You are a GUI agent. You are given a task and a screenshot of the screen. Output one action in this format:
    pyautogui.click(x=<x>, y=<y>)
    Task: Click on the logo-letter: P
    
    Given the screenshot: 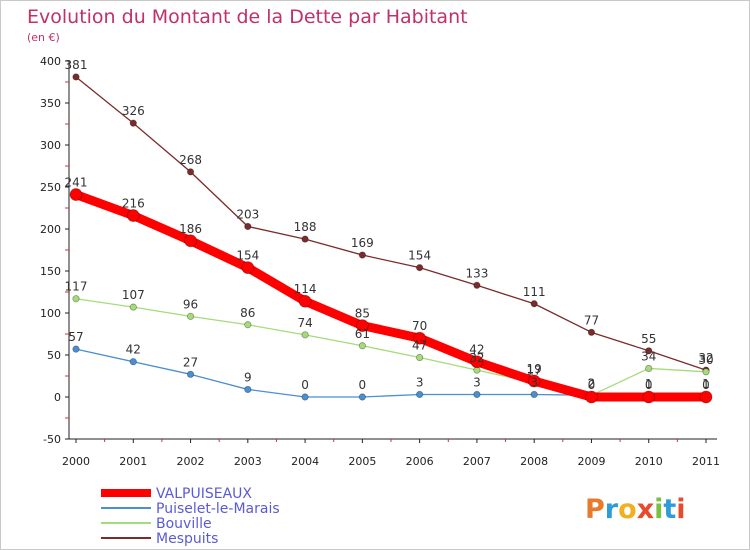 What is the action you would take?
    pyautogui.click(x=595, y=509)
    